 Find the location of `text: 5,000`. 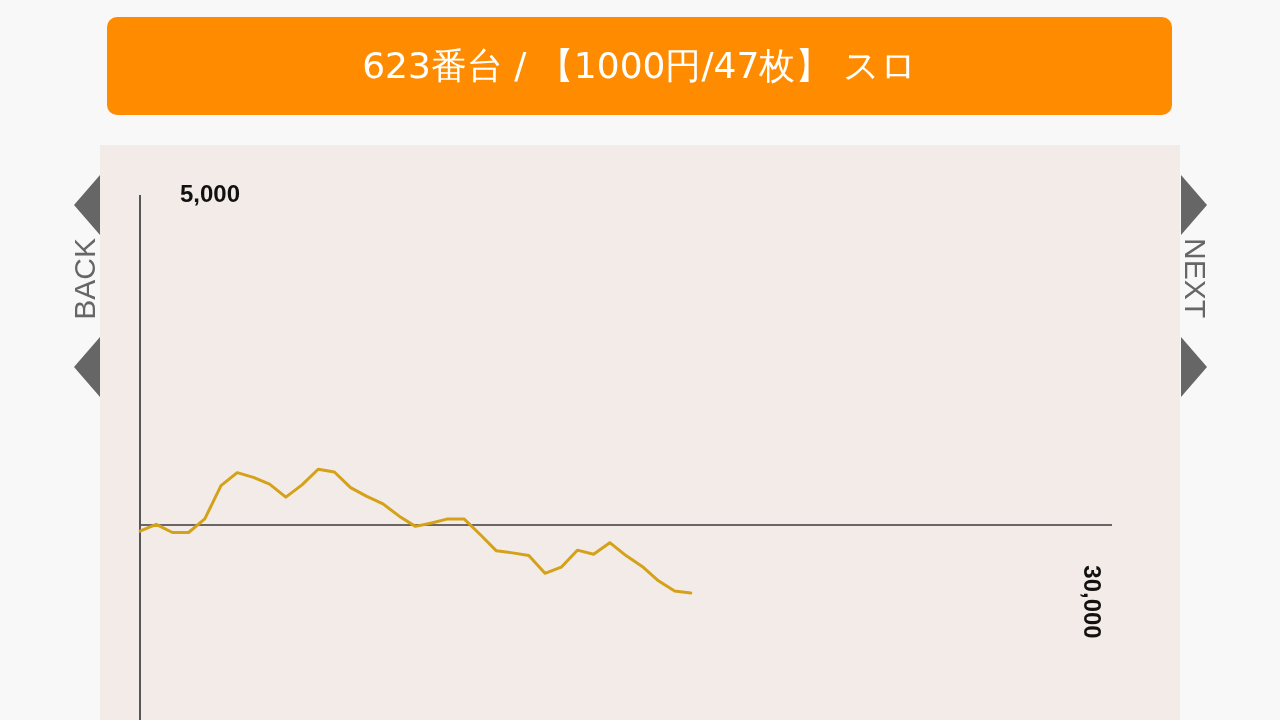

text: 5,000 is located at coordinates (210, 194).